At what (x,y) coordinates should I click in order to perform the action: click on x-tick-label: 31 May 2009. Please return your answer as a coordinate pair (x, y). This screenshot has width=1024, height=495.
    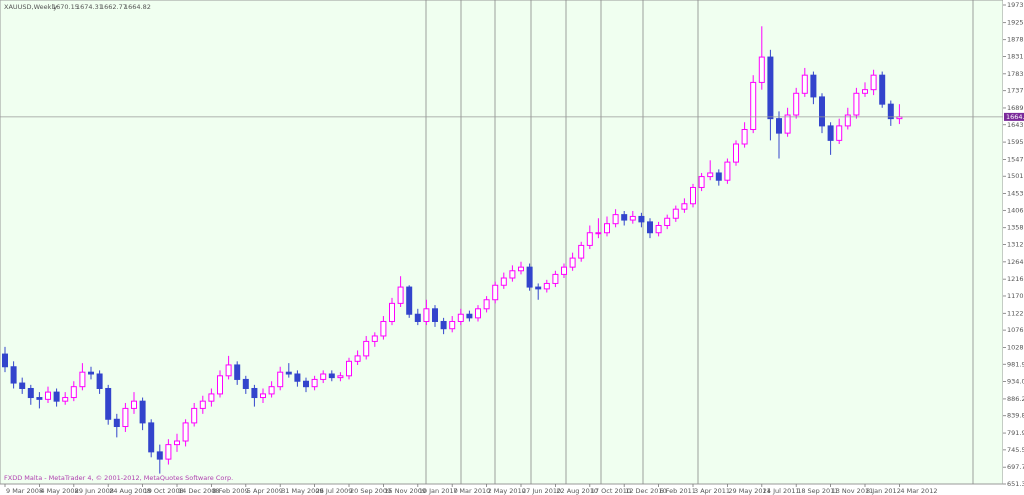
    Looking at the image, I should click on (302, 491).